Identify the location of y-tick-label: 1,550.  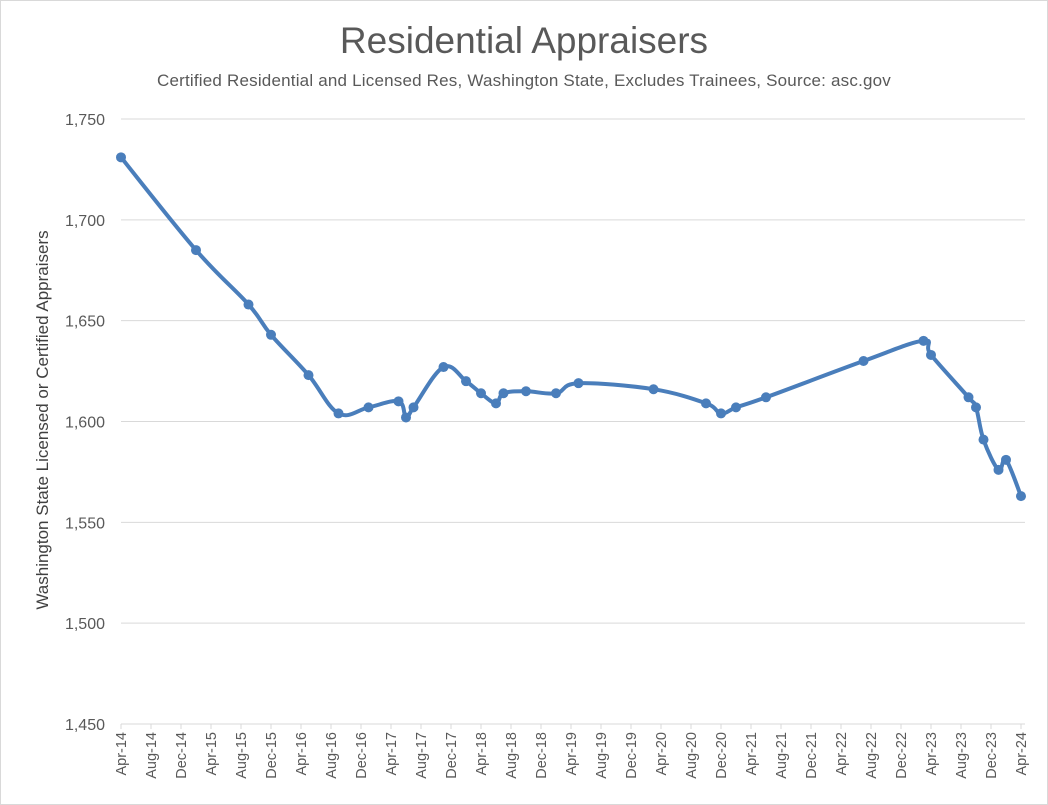
(85, 523).